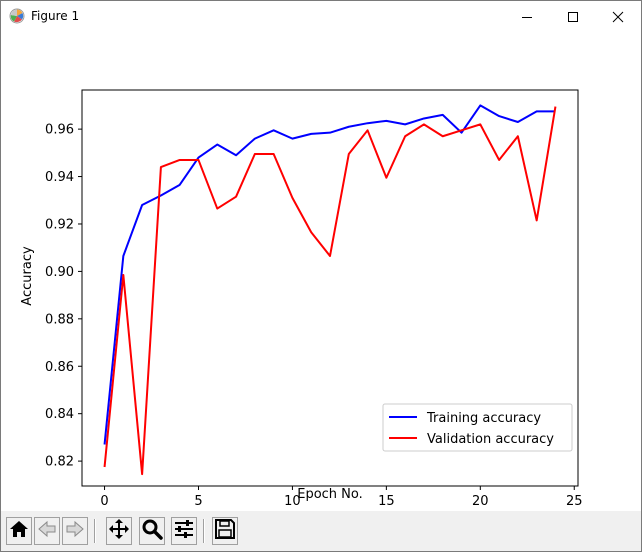 Image resolution: width=642 pixels, height=552 pixels. I want to click on minimize-icon, so click(527, 17).